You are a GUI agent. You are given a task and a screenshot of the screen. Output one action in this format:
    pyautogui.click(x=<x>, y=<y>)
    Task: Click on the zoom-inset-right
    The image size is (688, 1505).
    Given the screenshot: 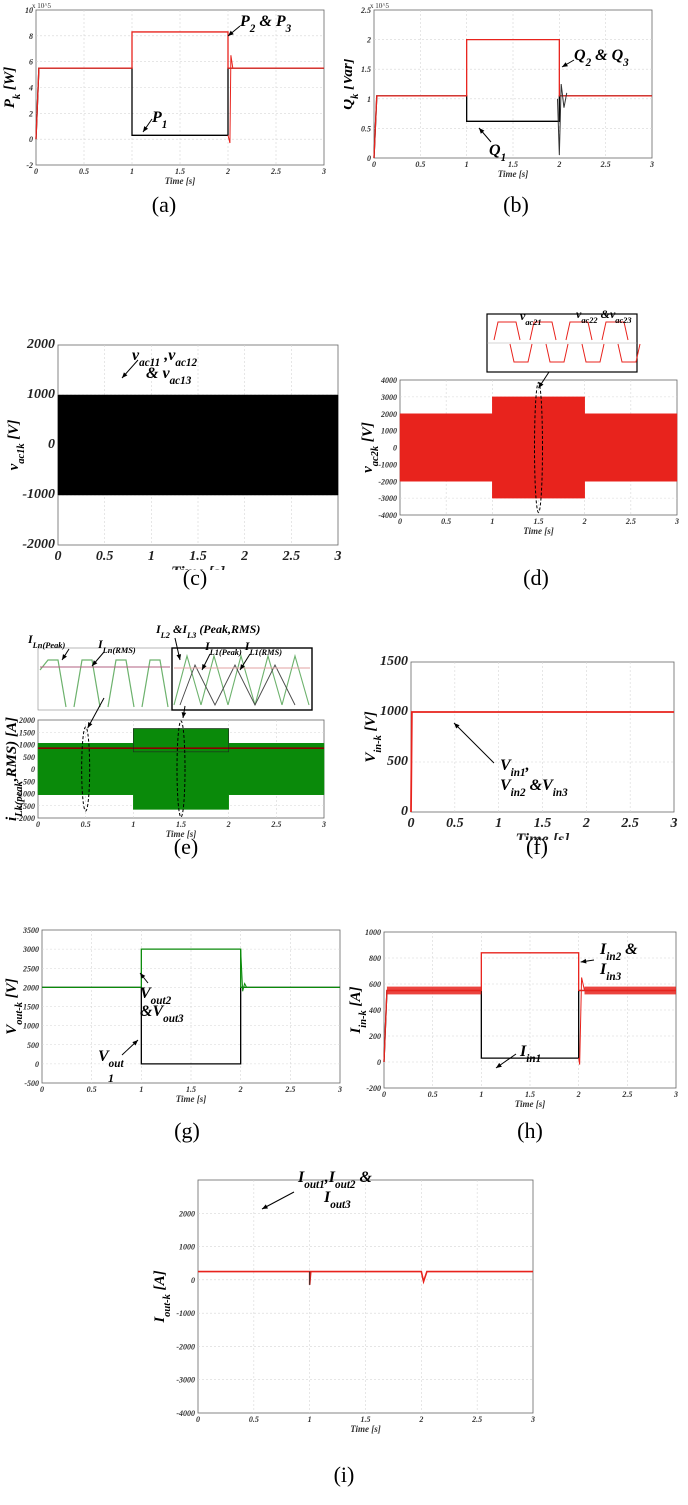 What is the action you would take?
    pyautogui.click(x=242, y=679)
    